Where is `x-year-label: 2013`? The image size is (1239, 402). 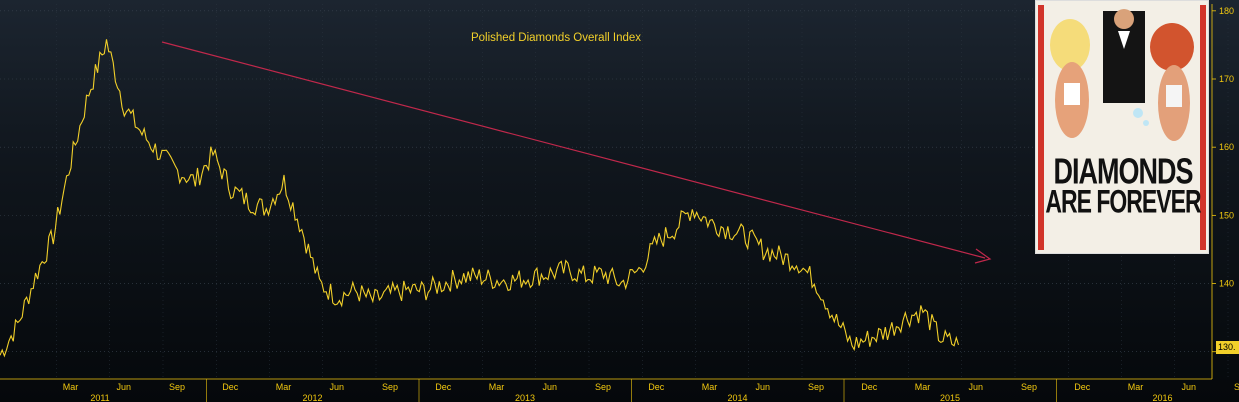 x-year-label: 2013 is located at coordinates (525, 397).